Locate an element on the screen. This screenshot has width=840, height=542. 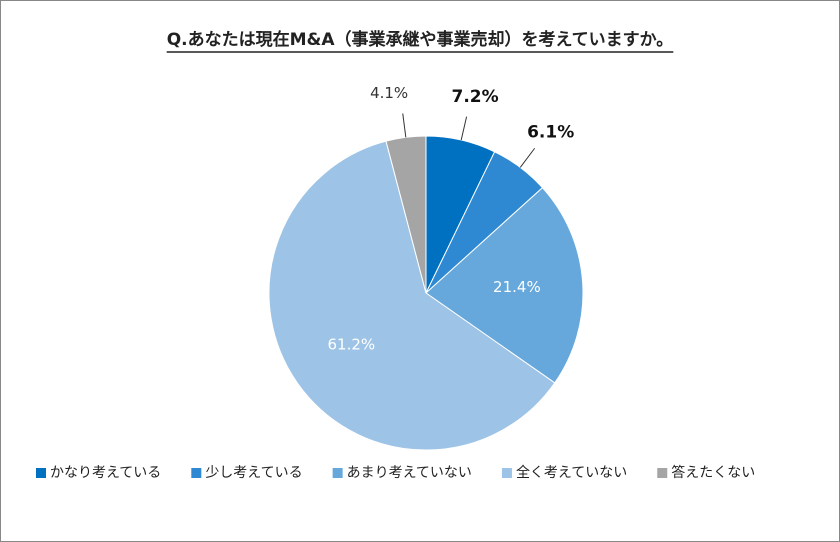
legend-label: 少し考えている is located at coordinates (253, 473).